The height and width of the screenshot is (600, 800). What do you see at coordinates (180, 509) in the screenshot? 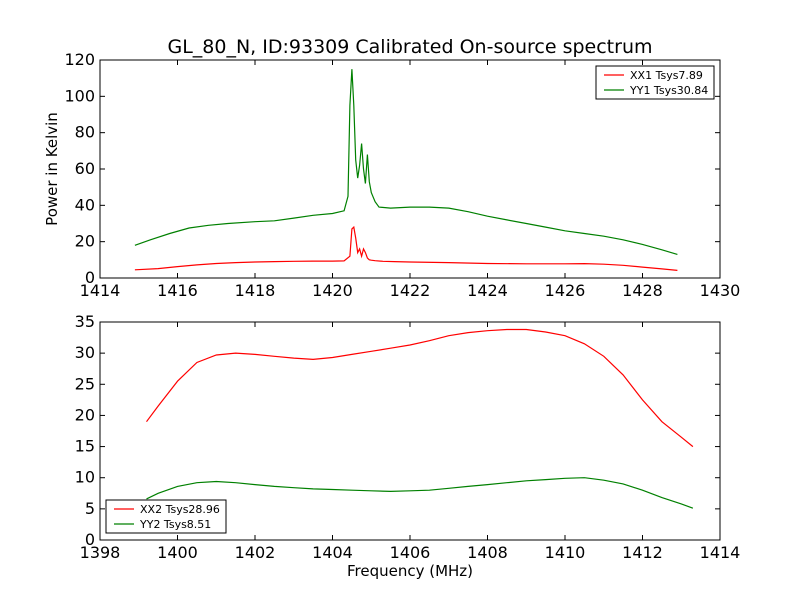
I see `legend-label: XX2 Tsys28.96` at bounding box center [180, 509].